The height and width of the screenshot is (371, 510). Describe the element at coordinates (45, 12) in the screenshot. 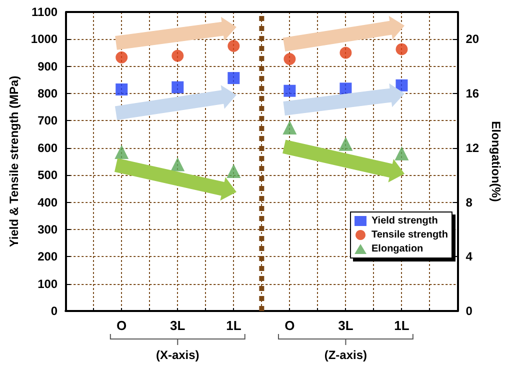

I see `y-tick-label: 1100` at that location.